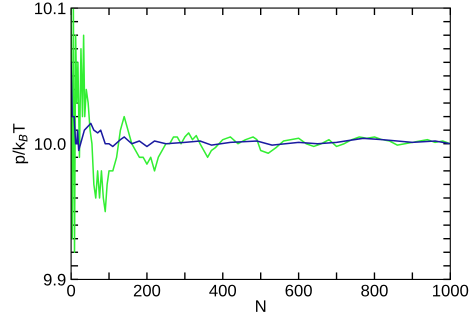 This screenshot has height=323, width=474. What do you see at coordinates (374, 290) in the screenshot?
I see `x-tick-label: 800` at bounding box center [374, 290].